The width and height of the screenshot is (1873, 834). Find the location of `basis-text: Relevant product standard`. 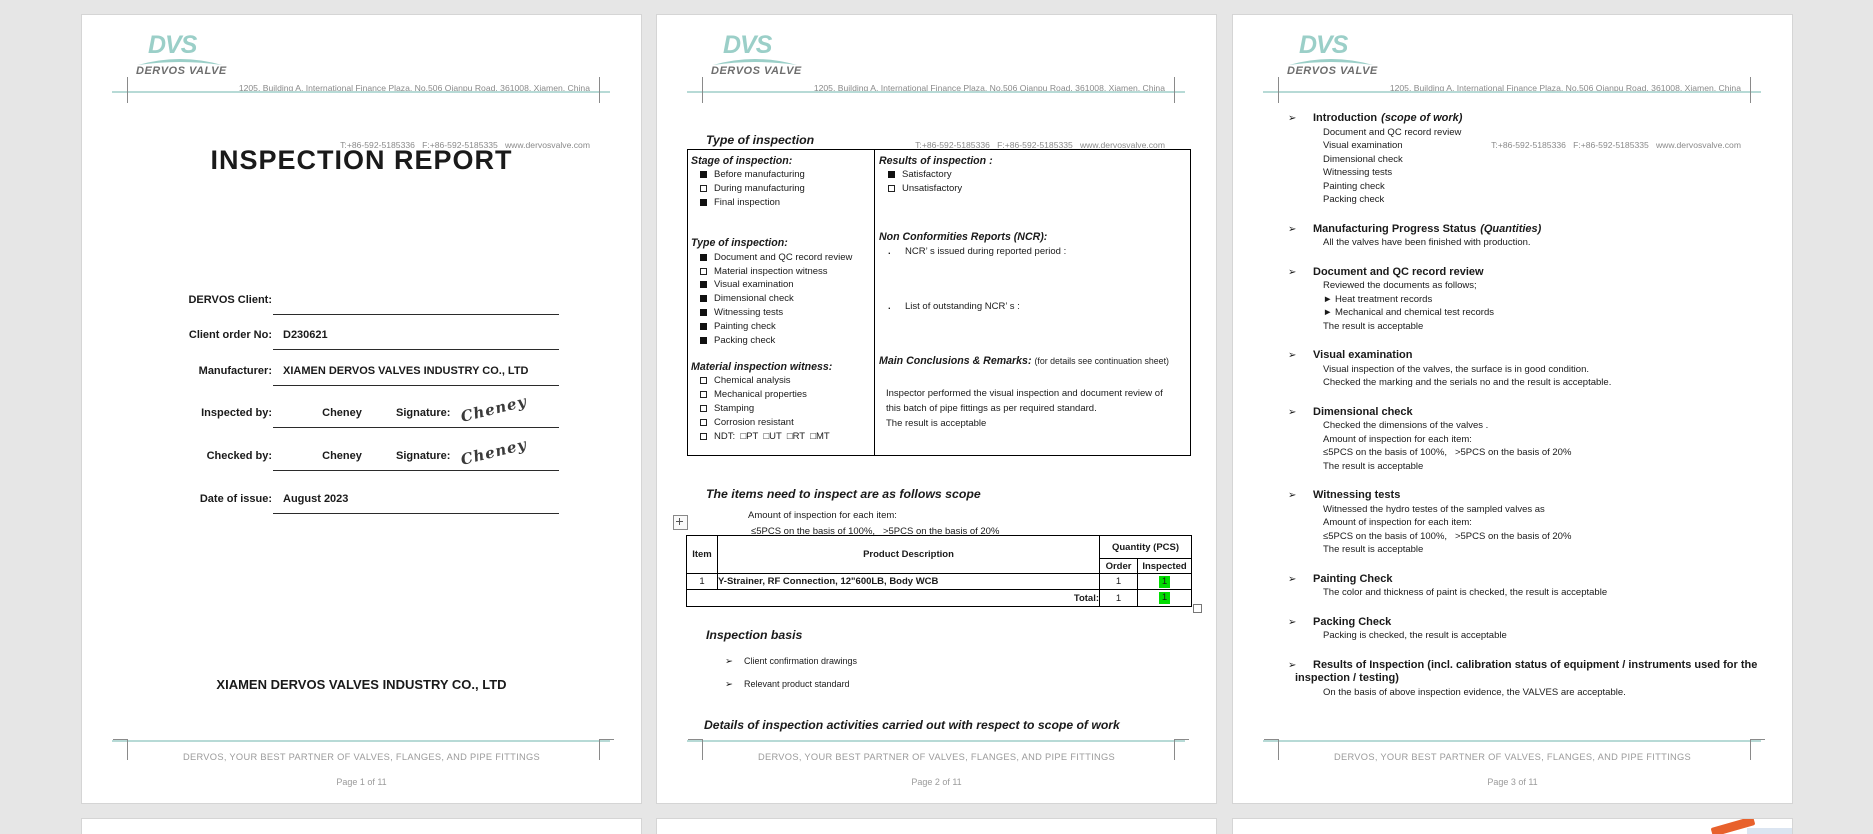

basis-text: Relevant product standard is located at coordinates (797, 684).